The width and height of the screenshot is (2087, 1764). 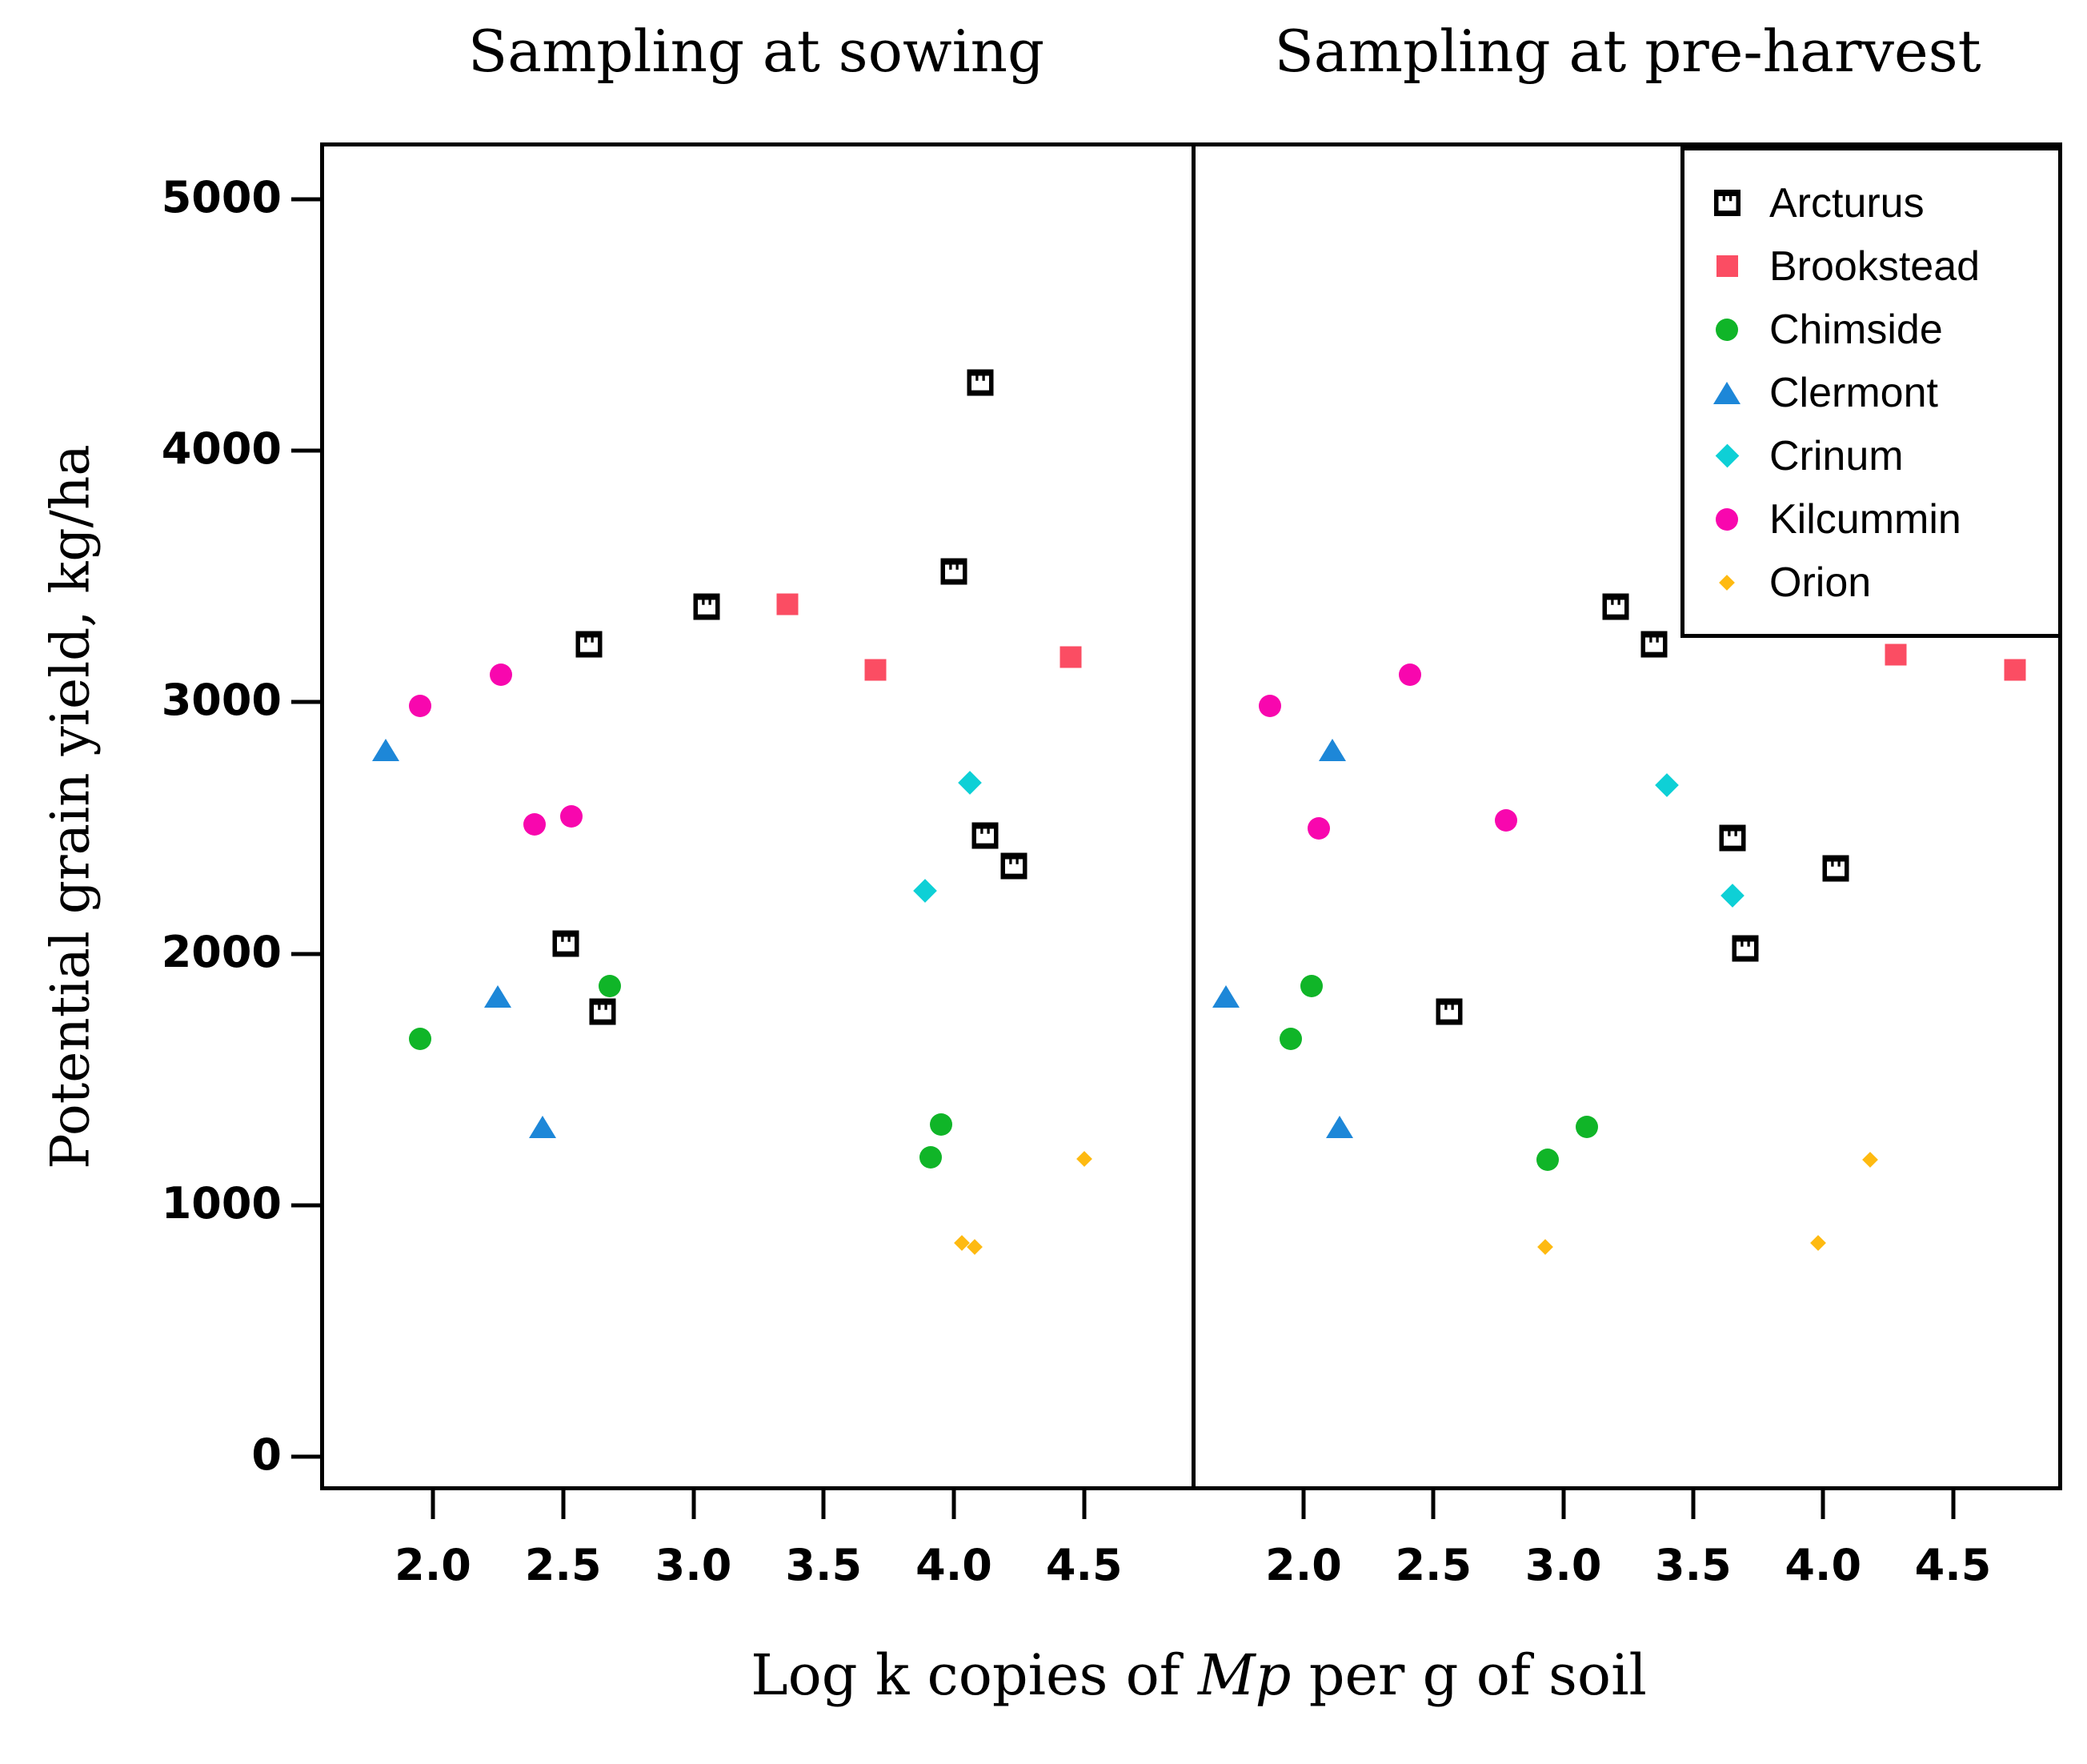 What do you see at coordinates (1871, 203) in the screenshot?
I see `legend-item-arcturus: Arcturus` at bounding box center [1871, 203].